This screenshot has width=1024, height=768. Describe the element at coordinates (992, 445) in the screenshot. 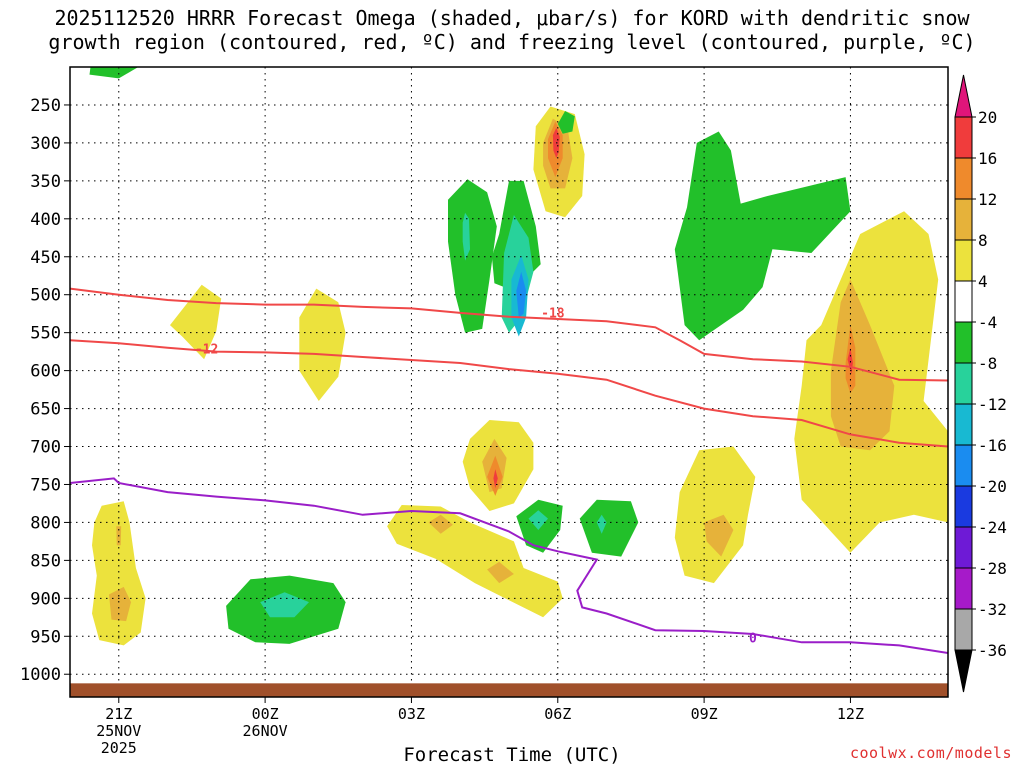

I see `colorbar-label-8: -16` at that location.